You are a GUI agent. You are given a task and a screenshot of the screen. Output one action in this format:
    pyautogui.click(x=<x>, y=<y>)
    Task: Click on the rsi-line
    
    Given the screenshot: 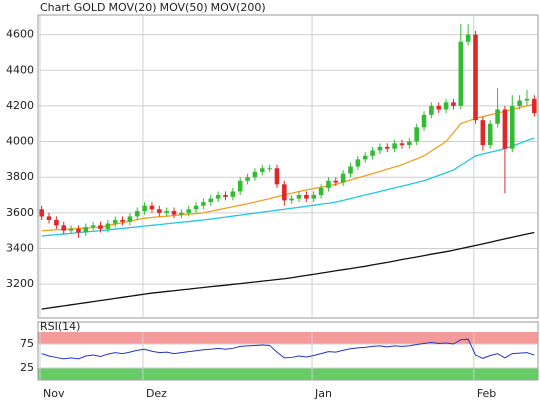 What is the action you would take?
    pyautogui.click(x=288, y=349)
    